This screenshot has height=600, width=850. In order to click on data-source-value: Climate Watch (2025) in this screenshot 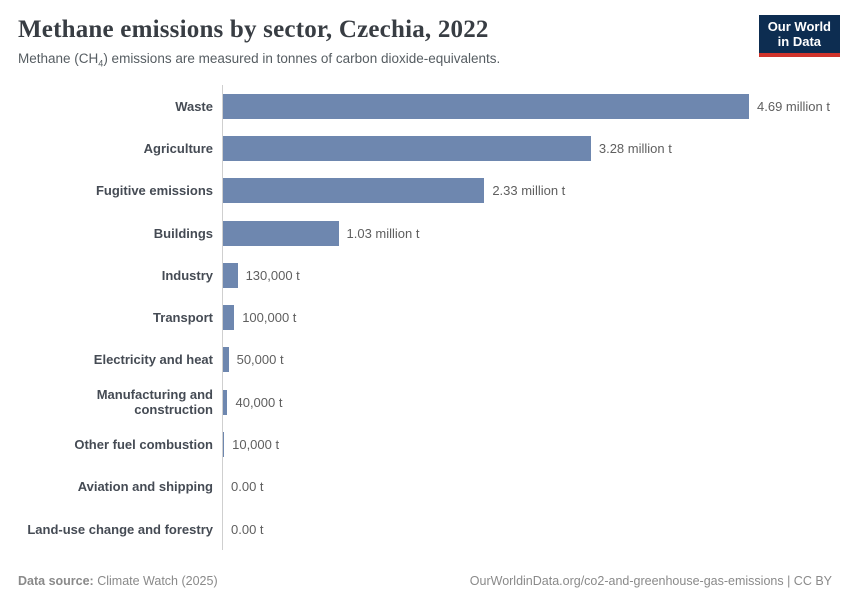, I will do `click(155, 581)`.